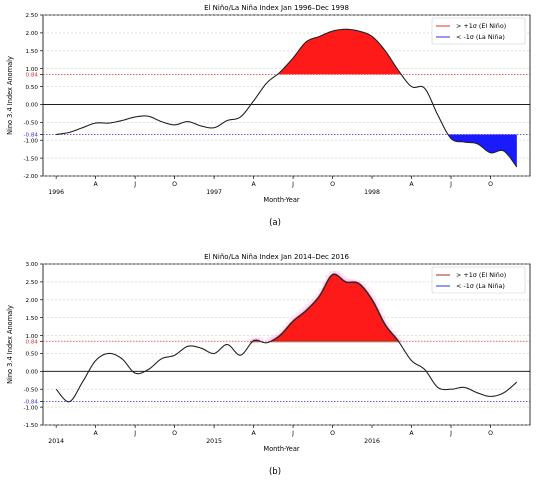 The image size is (550, 485). What do you see at coordinates (276, 8) in the screenshot?
I see `chart-title: El Niño/La Niña Index Jan 1996–Dec 1998` at bounding box center [276, 8].